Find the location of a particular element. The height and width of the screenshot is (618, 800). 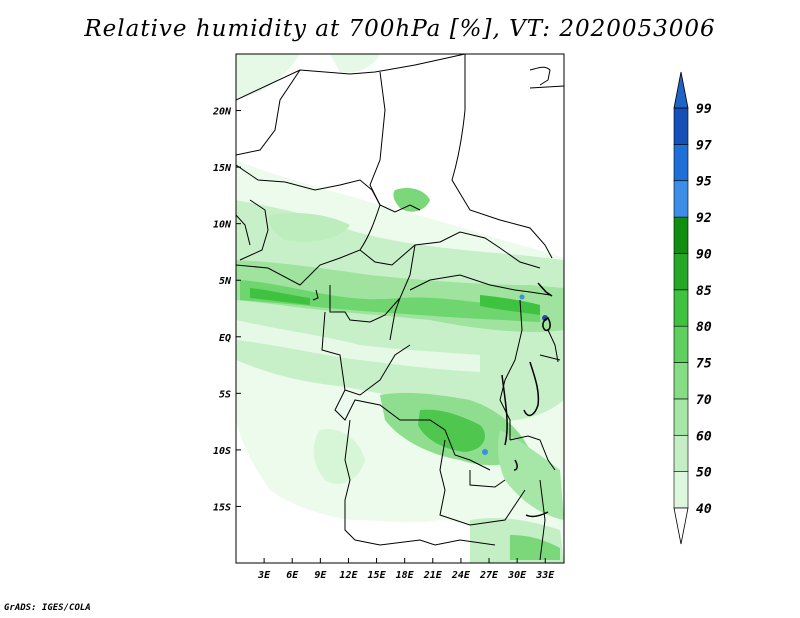

colorbar-label: 75 is located at coordinates (704, 364).